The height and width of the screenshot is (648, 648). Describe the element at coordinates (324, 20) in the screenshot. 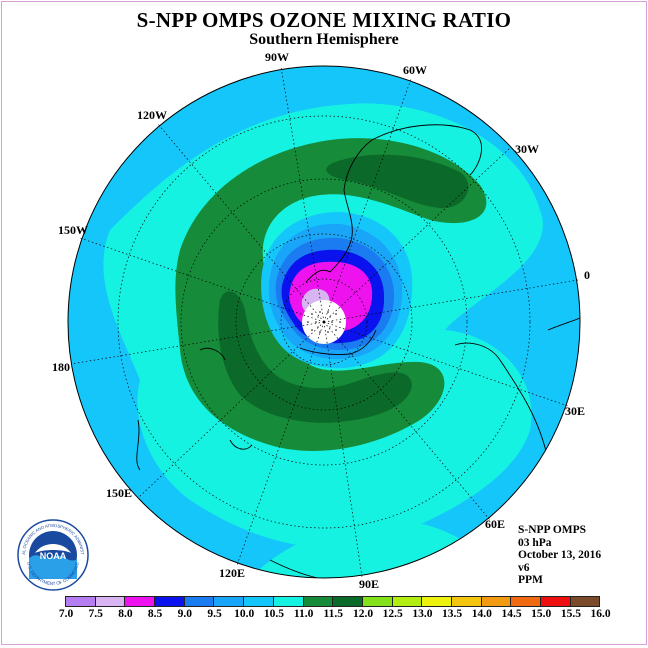

I see `map-title: S-NPP OMPS OZONE MIXING RATIO` at that location.